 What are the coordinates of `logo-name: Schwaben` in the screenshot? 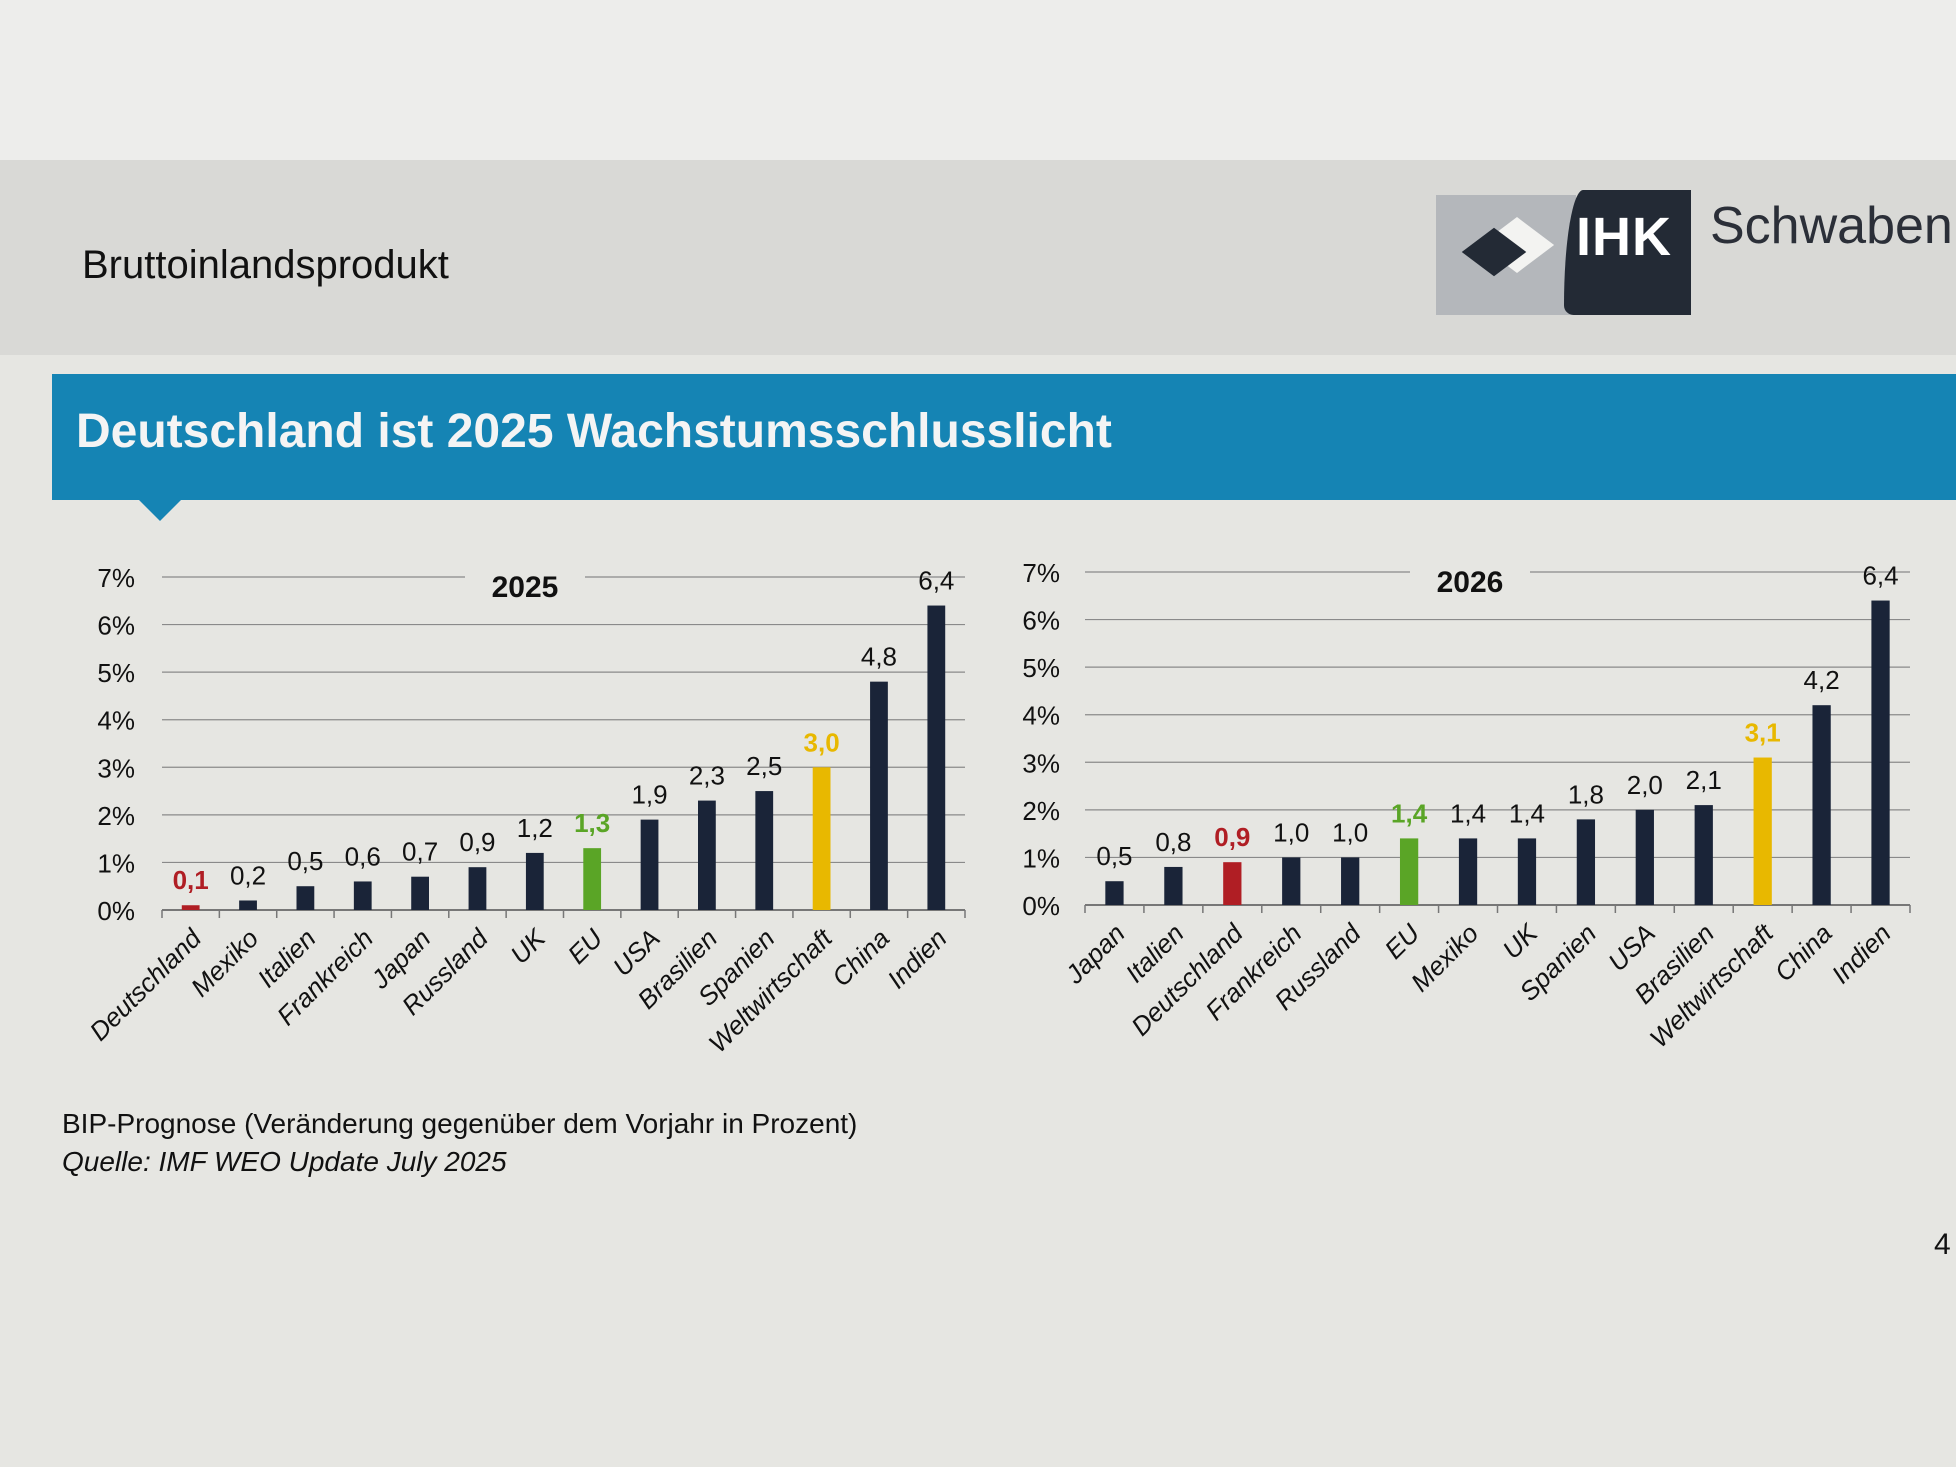 It's located at (1831, 226).